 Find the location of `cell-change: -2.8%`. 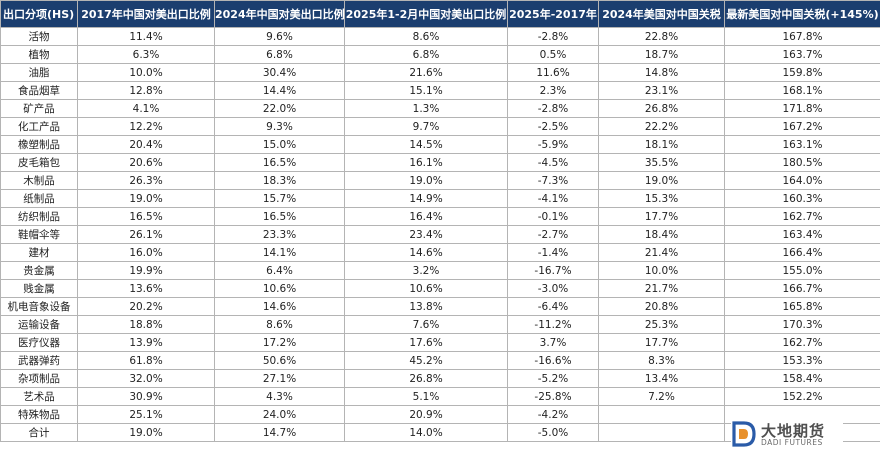

cell-change: -2.8% is located at coordinates (553, 108).